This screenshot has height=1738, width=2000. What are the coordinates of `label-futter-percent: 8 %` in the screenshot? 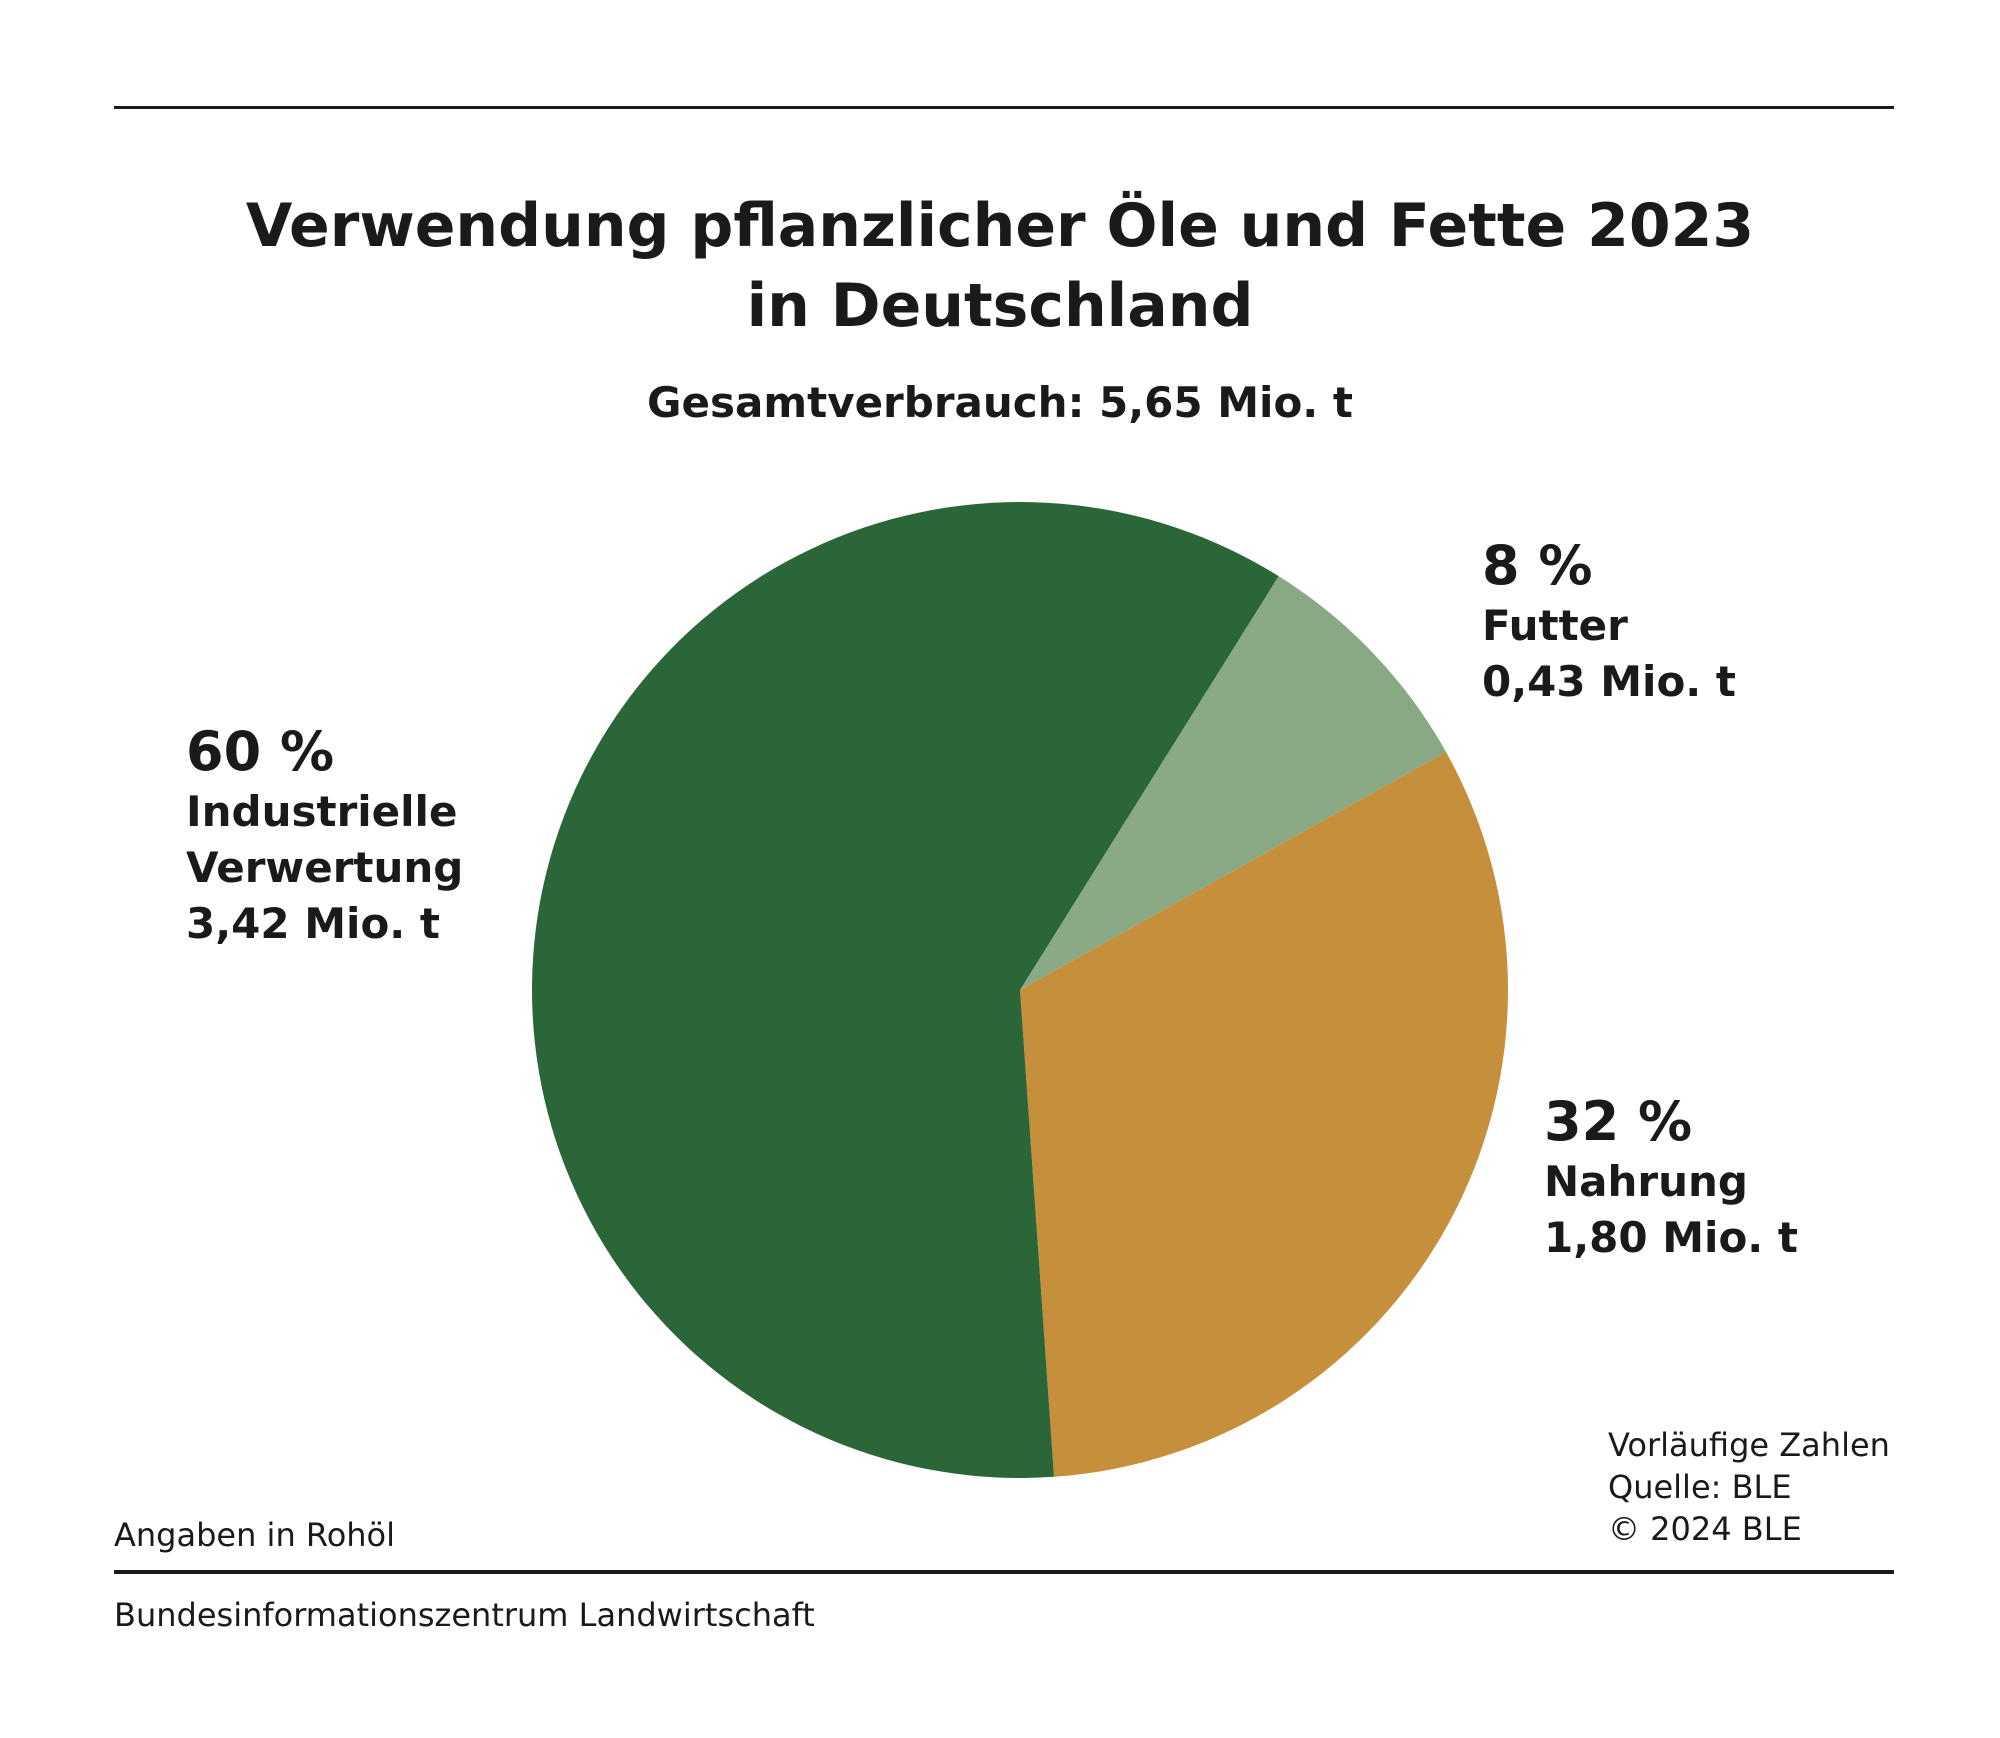 It's located at (1537, 565).